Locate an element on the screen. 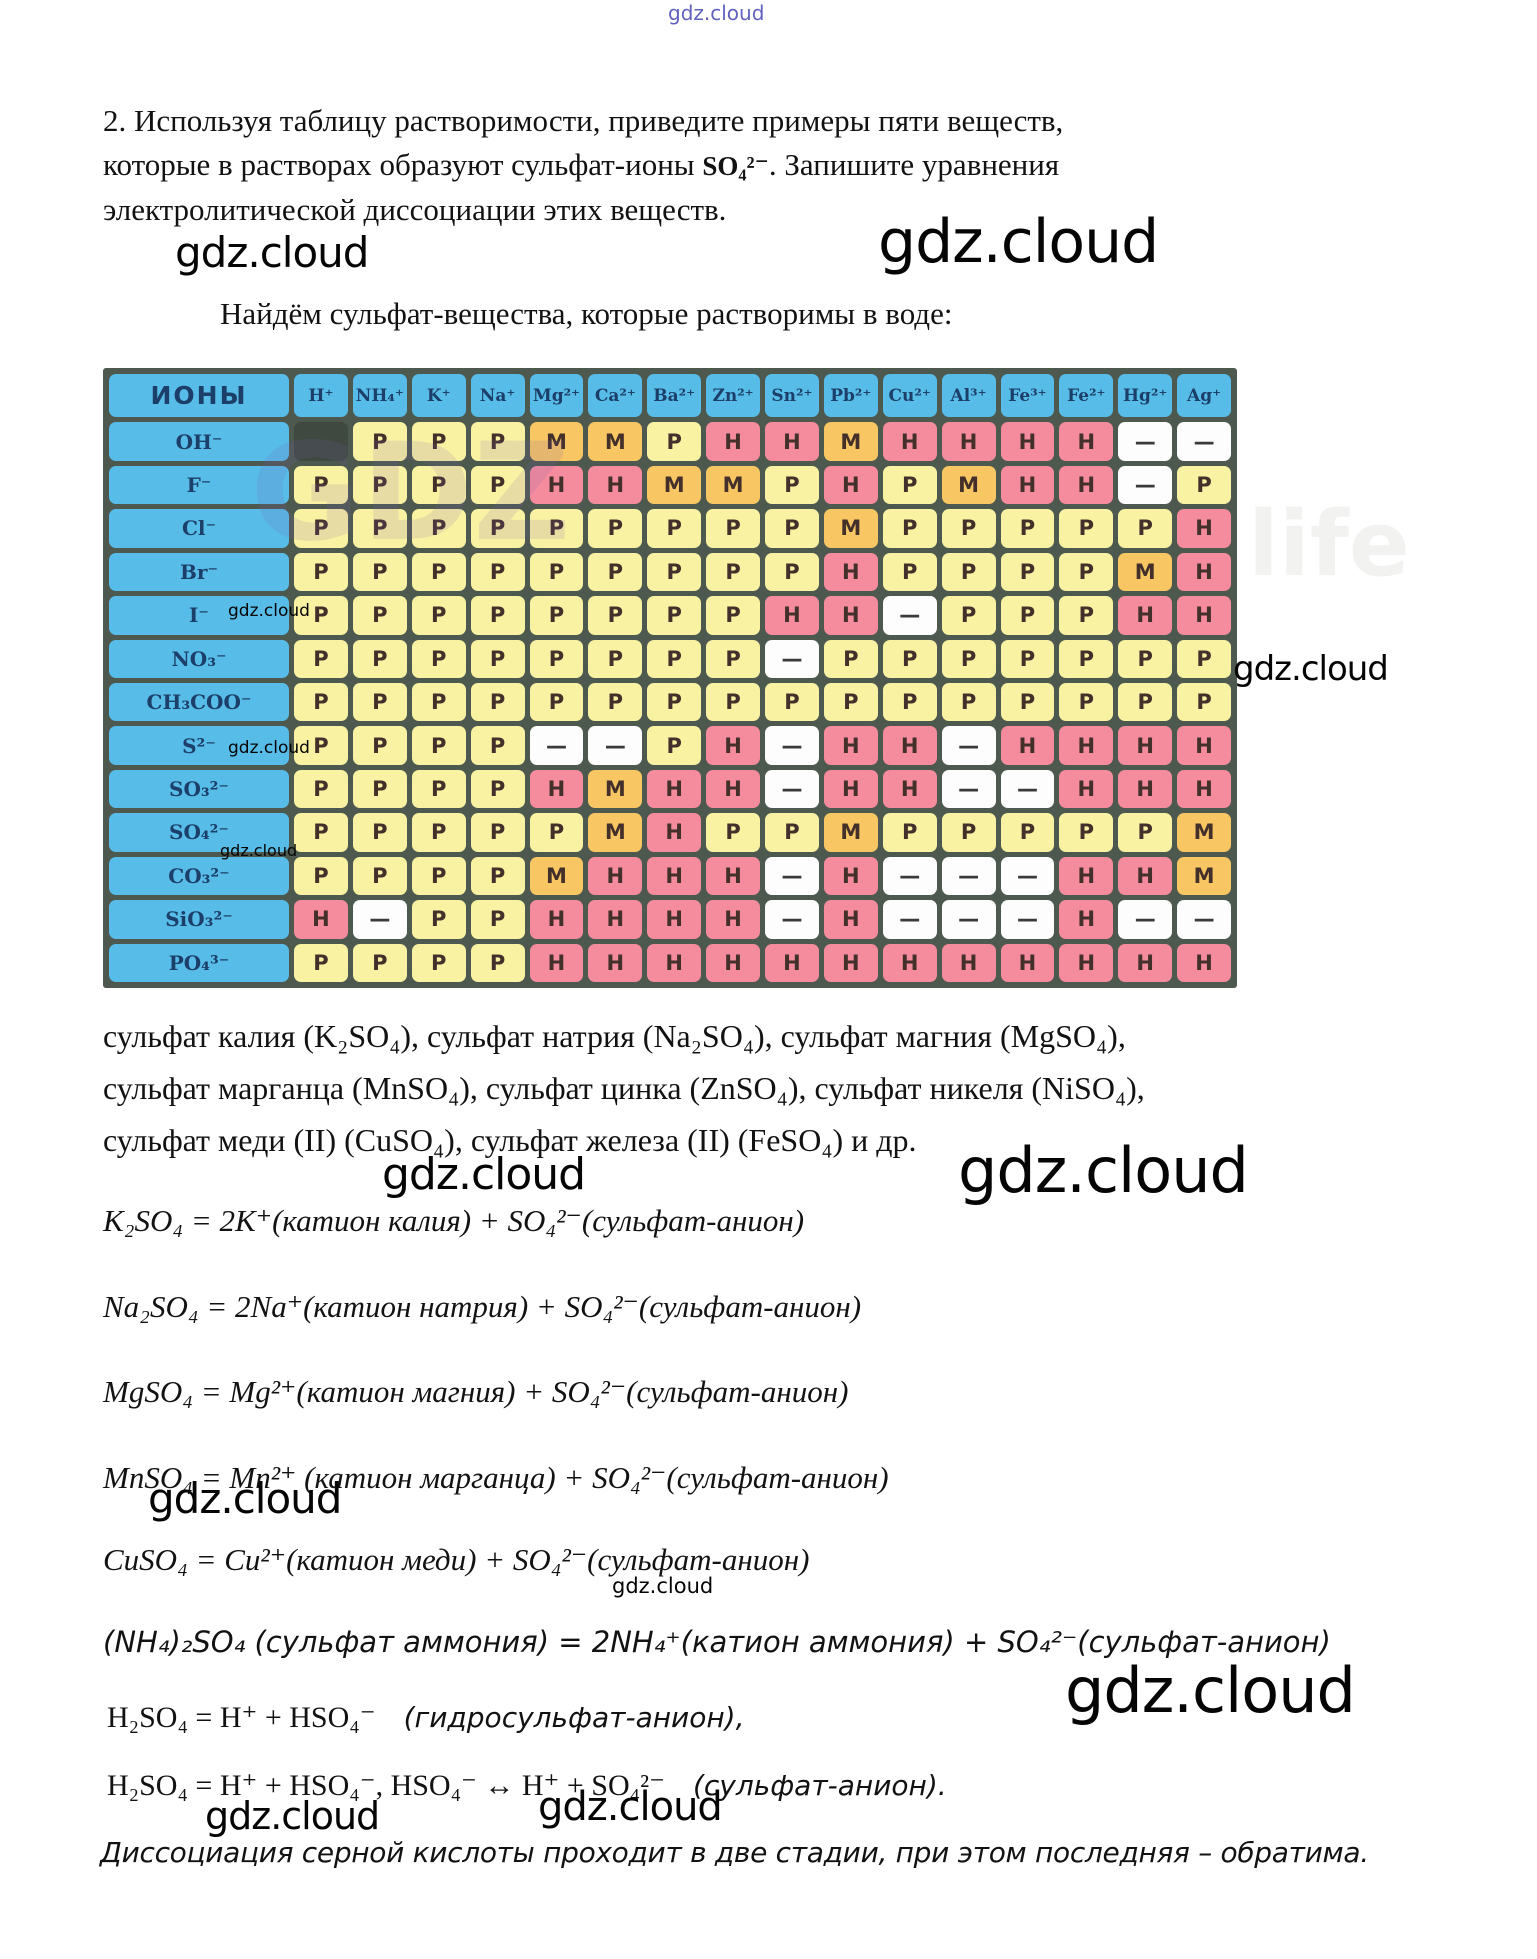  cation-header: Ag⁺ is located at coordinates (1204, 396).